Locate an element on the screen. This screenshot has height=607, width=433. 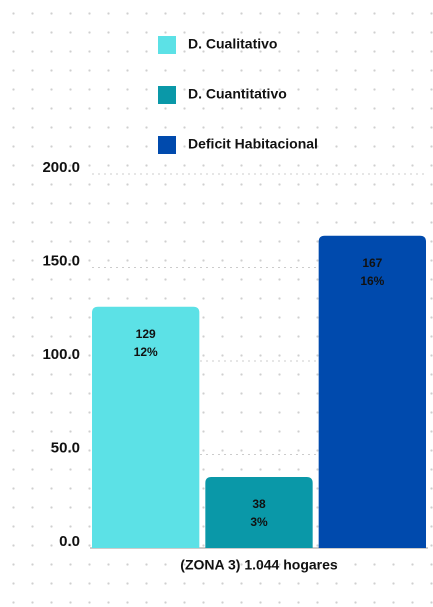
y-tick-label: 50.0 is located at coordinates (65, 447).